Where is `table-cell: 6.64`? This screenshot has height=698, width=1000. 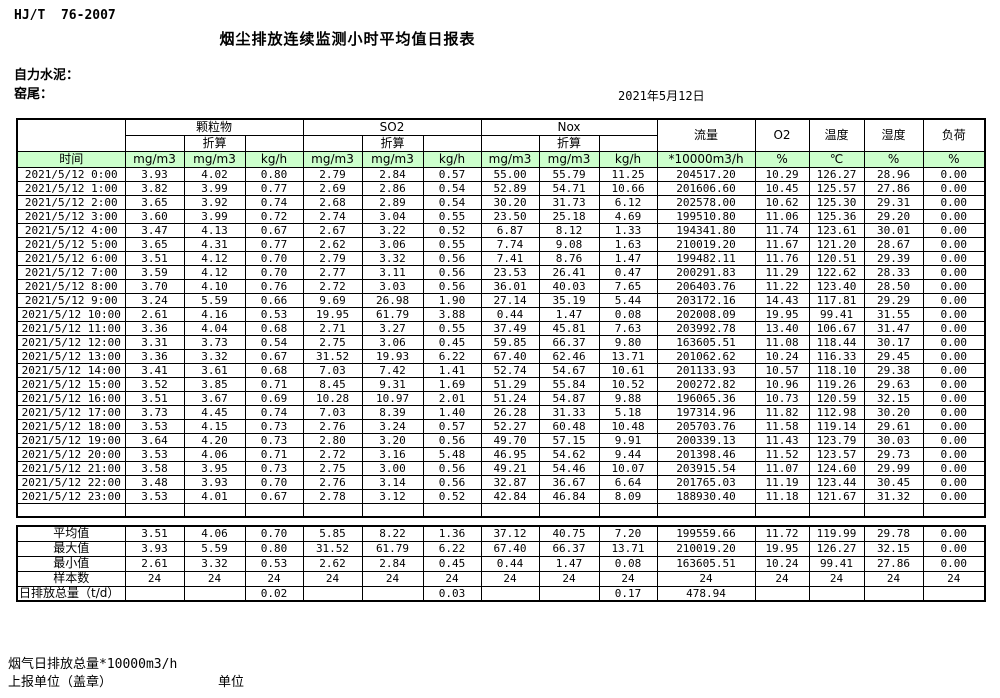 table-cell: 6.64 is located at coordinates (628, 482).